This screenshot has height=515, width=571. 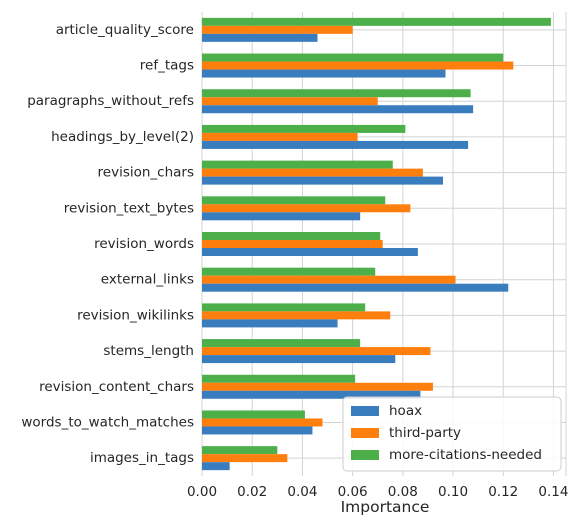 What do you see at coordinates (129, 208) in the screenshot?
I see `y-tick-label: revision_text_bytes` at bounding box center [129, 208].